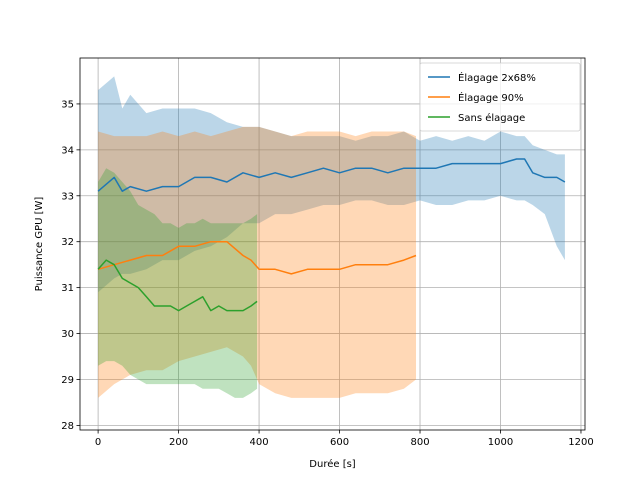 The width and height of the screenshot is (640, 480). I want to click on x-tick-label: 0, so click(98, 442).